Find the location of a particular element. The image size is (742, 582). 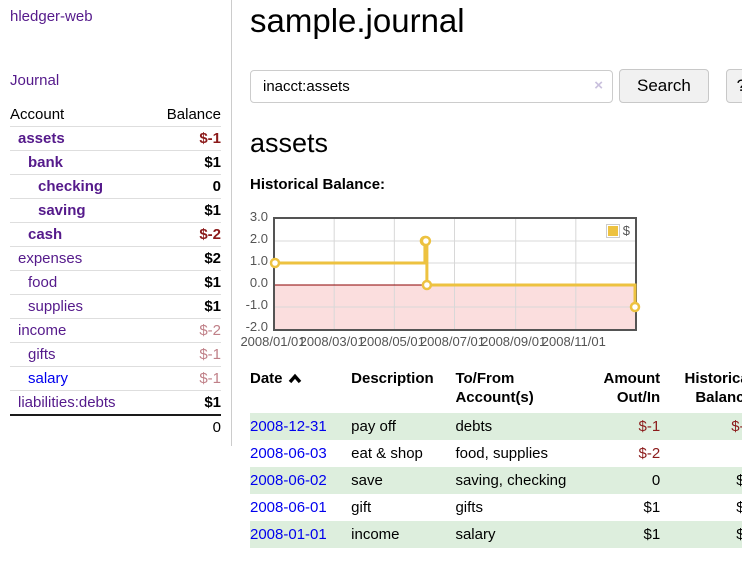

transaction-description: pay off is located at coordinates (373, 426).